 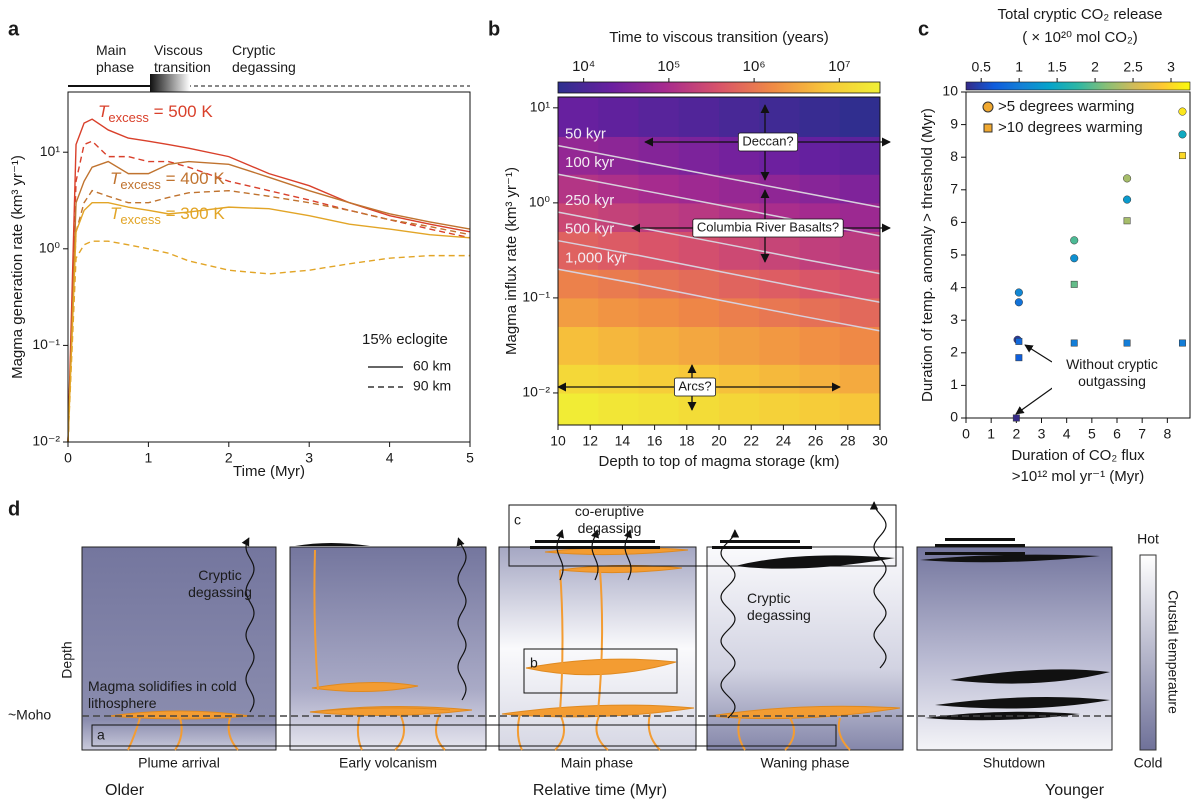 What do you see at coordinates (125, 790) in the screenshot?
I see `older-label: Older` at bounding box center [125, 790].